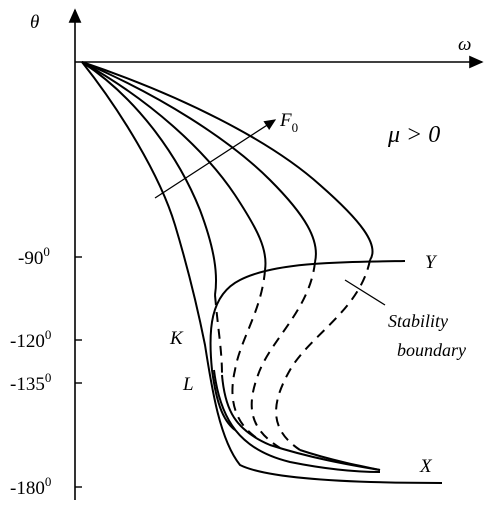  Describe the element at coordinates (426, 466) in the screenshot. I see `curve-x-label: X` at that location.